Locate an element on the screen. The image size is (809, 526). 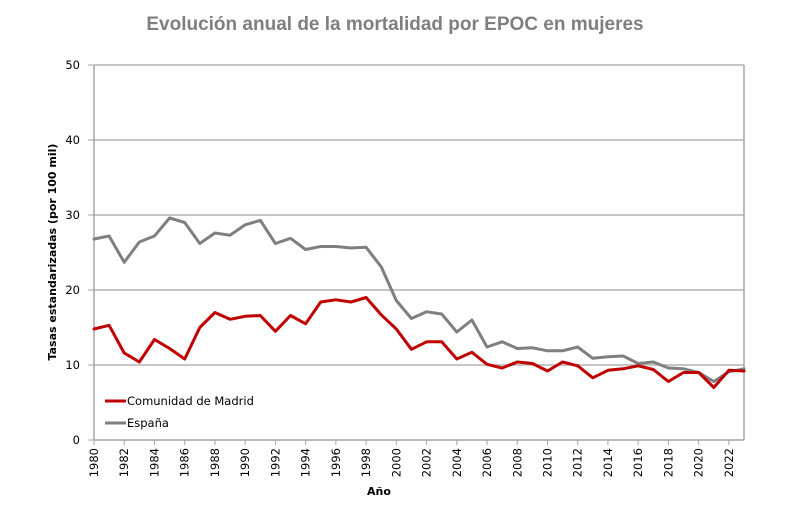
y-tick-label: 20 is located at coordinates (72, 290).